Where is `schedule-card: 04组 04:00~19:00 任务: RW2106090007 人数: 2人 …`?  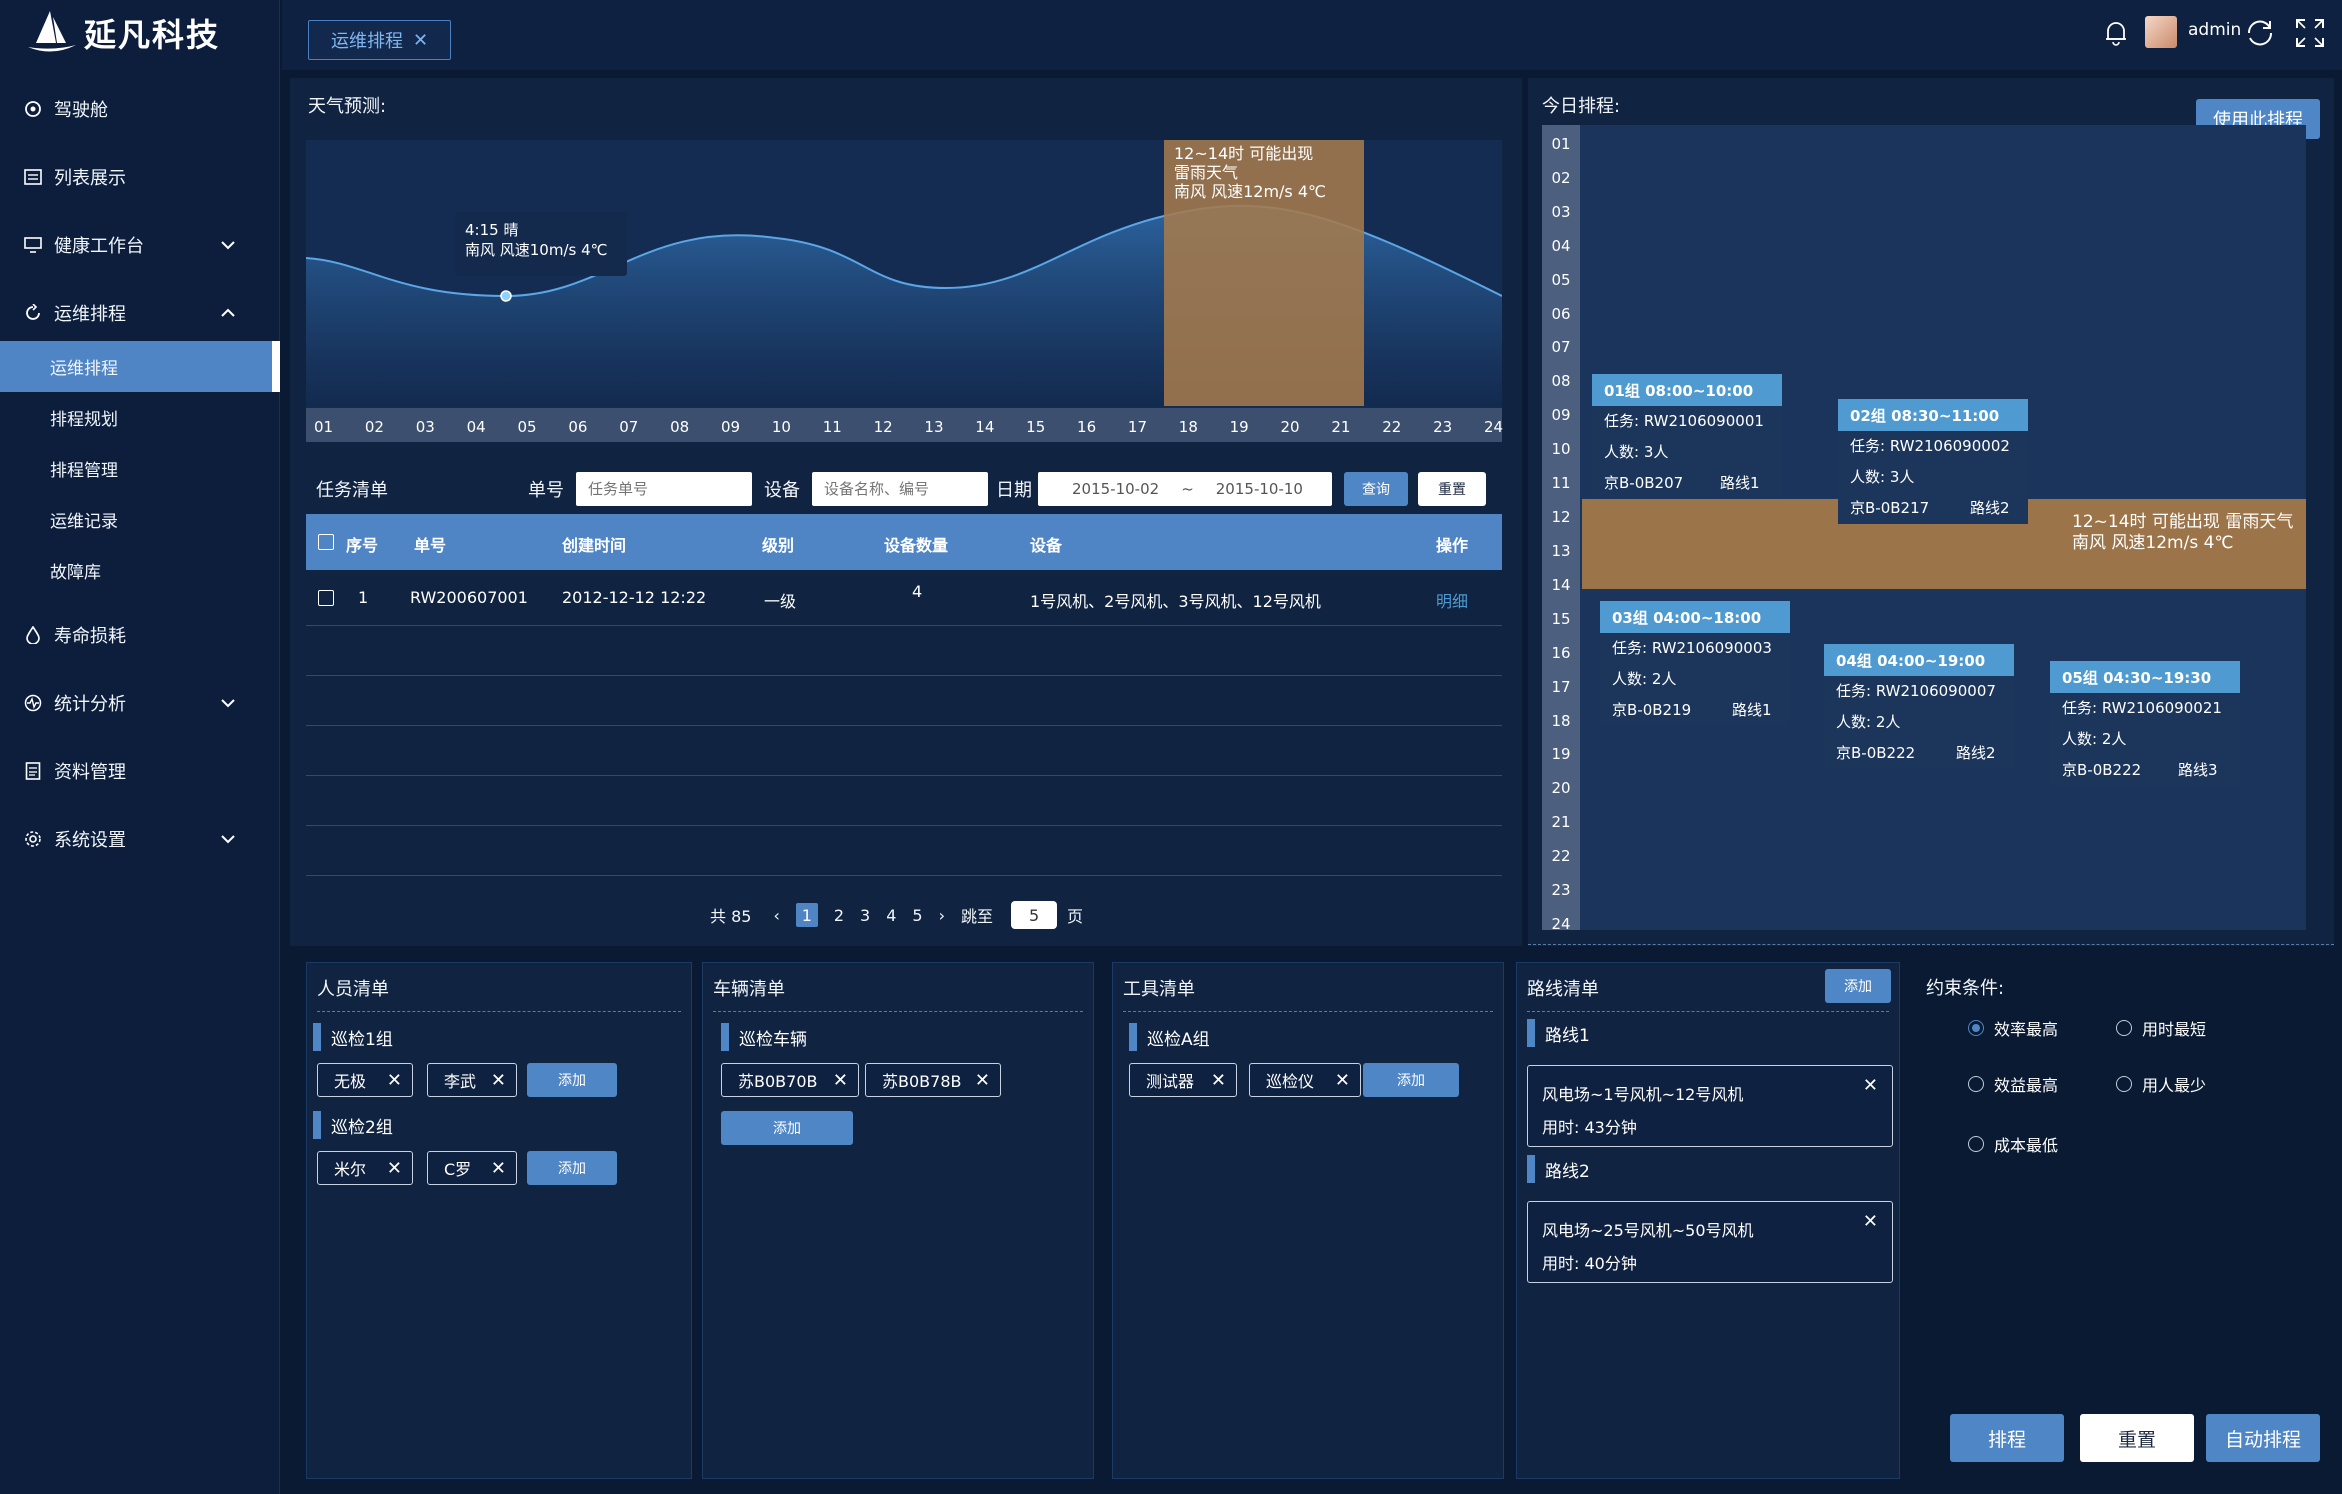 schedule-card: 04组 04:00~19:00 任务: RW2106090007 人数: 2人 … is located at coordinates (1919, 706).